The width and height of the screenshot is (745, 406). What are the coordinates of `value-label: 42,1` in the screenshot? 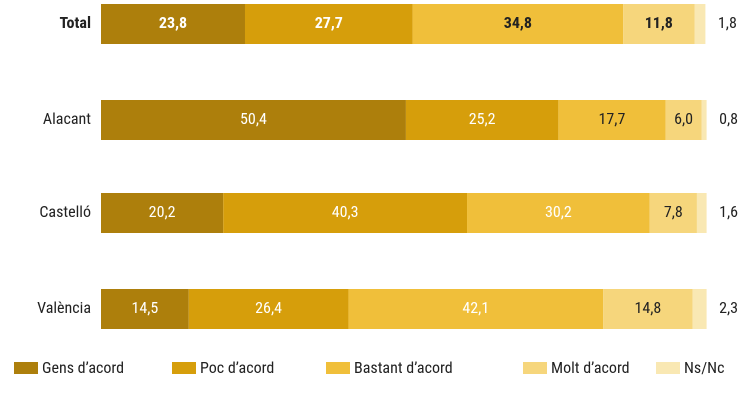 It's located at (475, 307).